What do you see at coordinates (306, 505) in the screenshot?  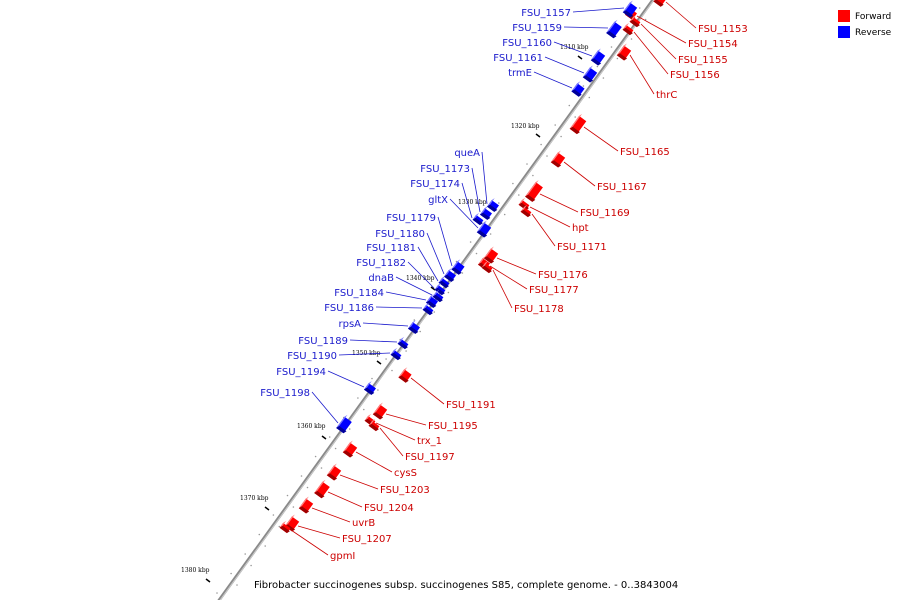 I see `gene-uvrb` at bounding box center [306, 505].